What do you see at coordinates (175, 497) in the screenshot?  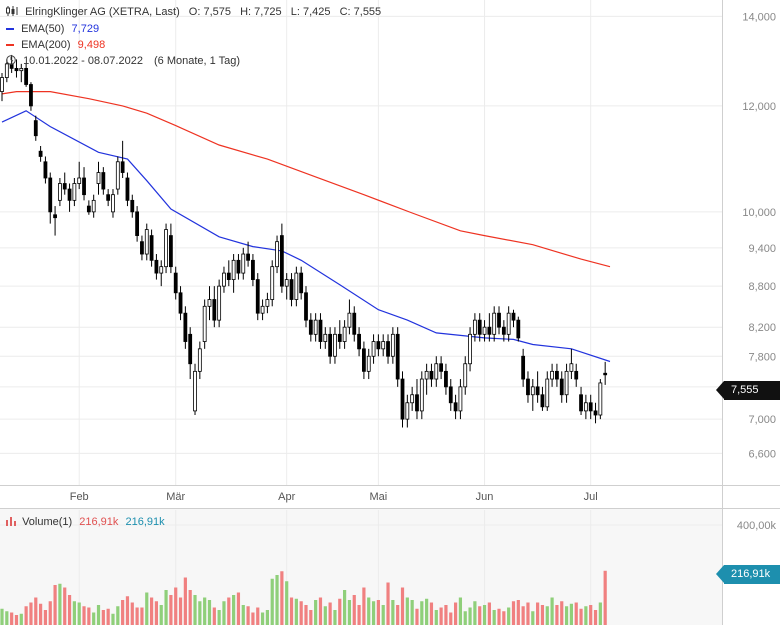 I see `x-tick-label: Mär` at bounding box center [175, 497].